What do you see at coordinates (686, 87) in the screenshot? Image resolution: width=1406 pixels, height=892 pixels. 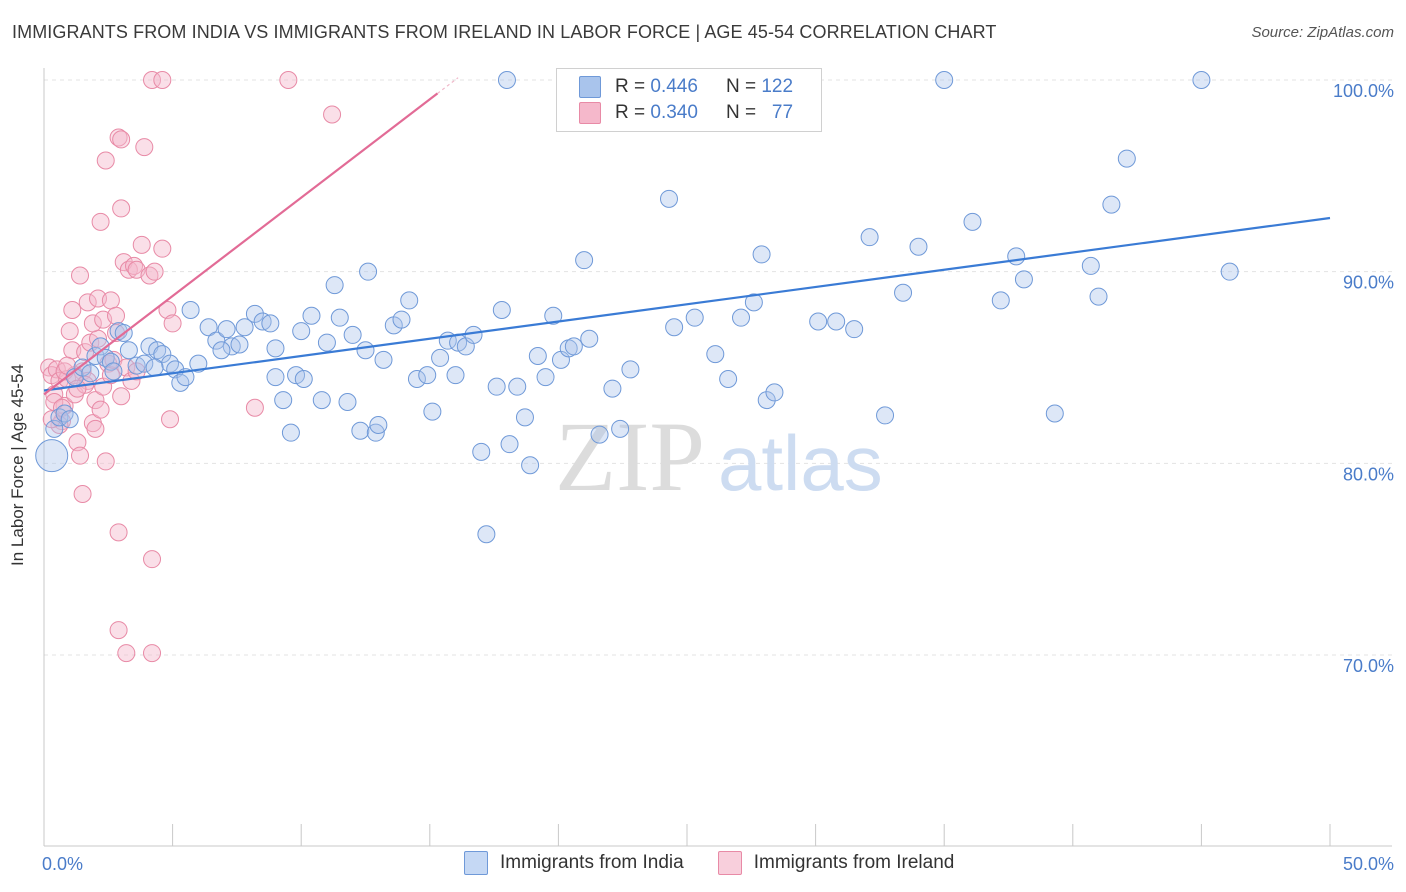 I see `legend-row-india: R = 0.446 N = 122` at bounding box center [686, 87].